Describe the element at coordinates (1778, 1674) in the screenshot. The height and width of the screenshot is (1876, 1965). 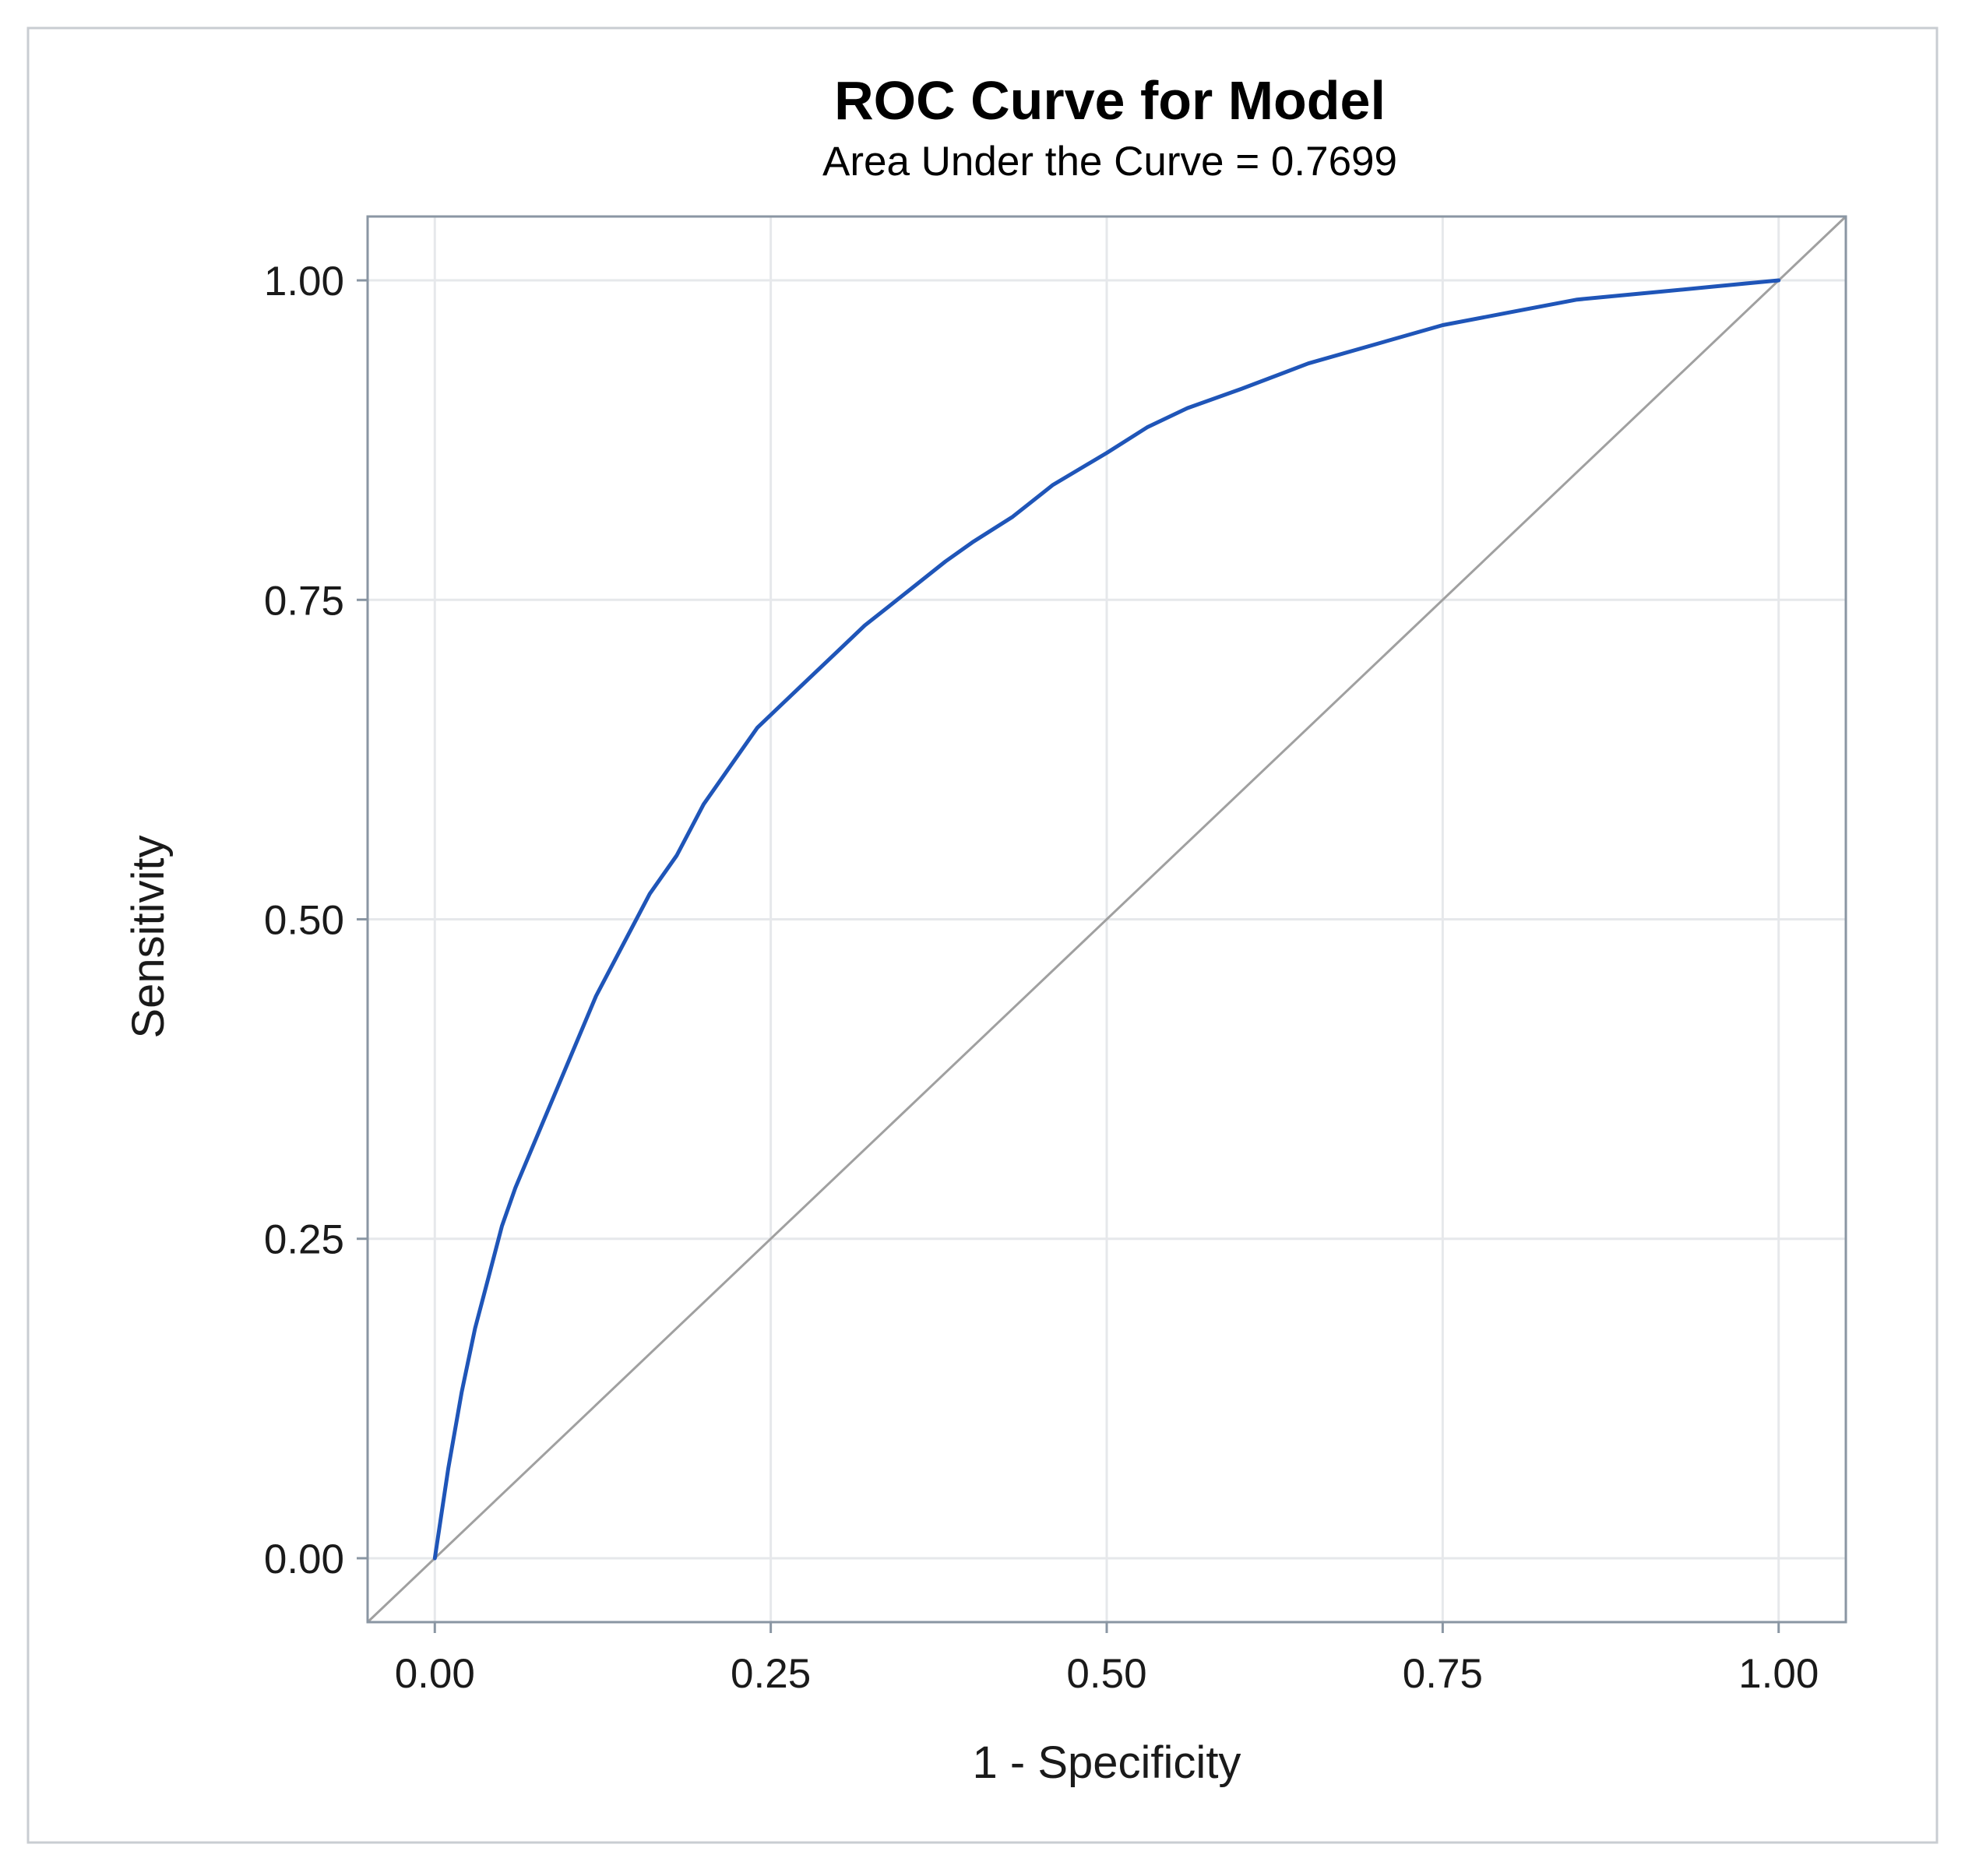
I see `x-tick-label: 1.00` at that location.